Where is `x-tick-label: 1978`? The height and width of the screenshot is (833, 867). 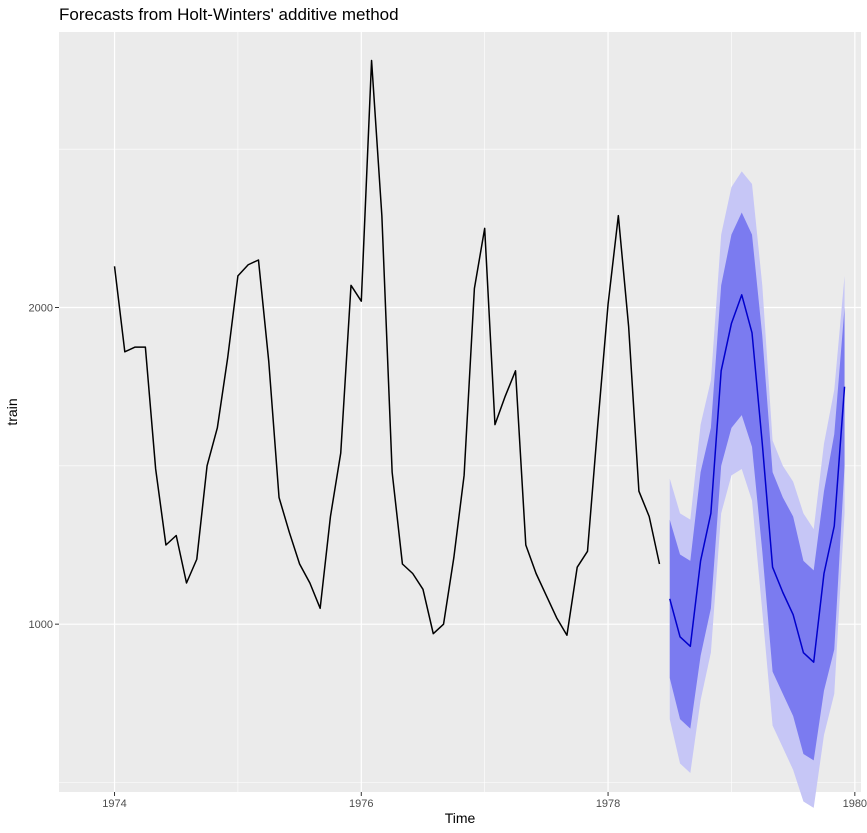 x-tick-label: 1978 is located at coordinates (608, 804).